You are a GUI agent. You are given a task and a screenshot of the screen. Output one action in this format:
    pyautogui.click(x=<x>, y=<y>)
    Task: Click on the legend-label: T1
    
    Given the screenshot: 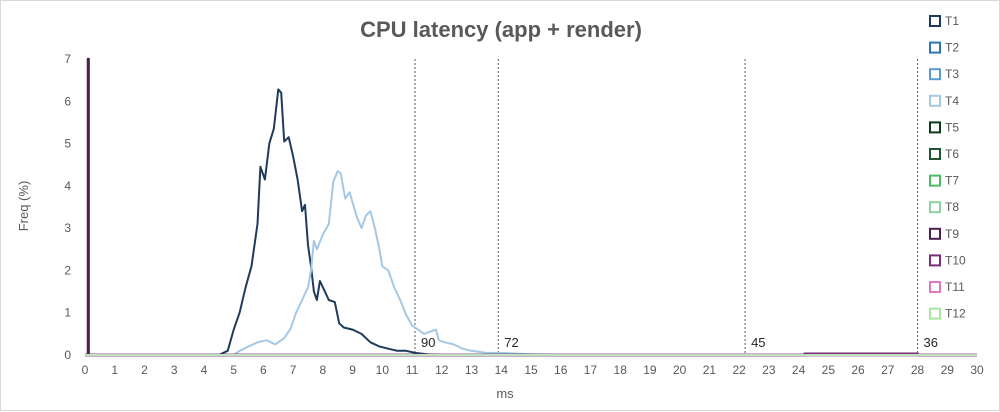 What is the action you would take?
    pyautogui.click(x=952, y=21)
    